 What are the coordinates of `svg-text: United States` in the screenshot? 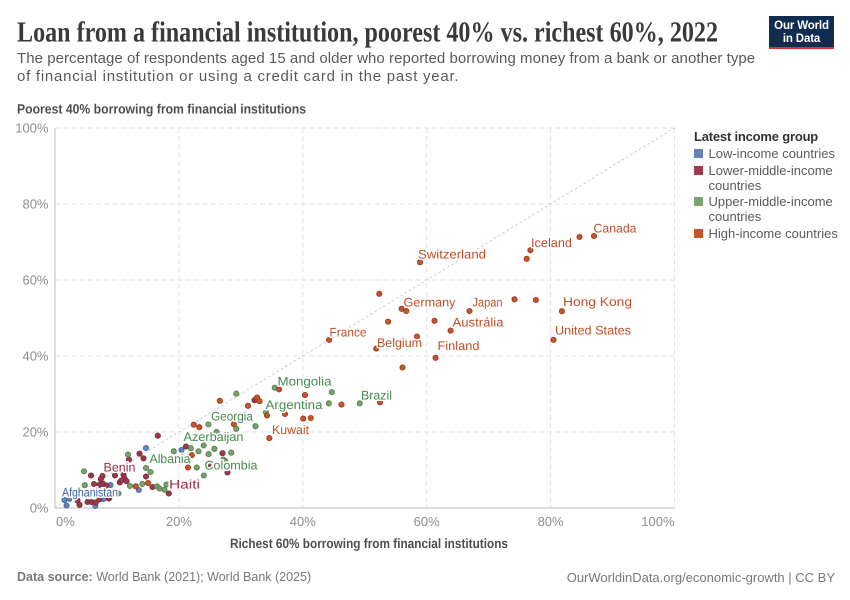 It's located at (593, 331).